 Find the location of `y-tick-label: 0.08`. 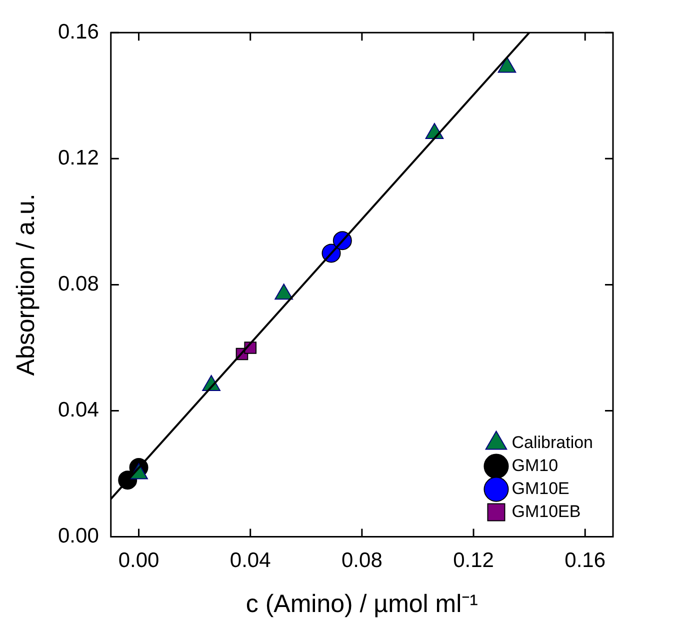

y-tick-label: 0.08 is located at coordinates (78, 284).